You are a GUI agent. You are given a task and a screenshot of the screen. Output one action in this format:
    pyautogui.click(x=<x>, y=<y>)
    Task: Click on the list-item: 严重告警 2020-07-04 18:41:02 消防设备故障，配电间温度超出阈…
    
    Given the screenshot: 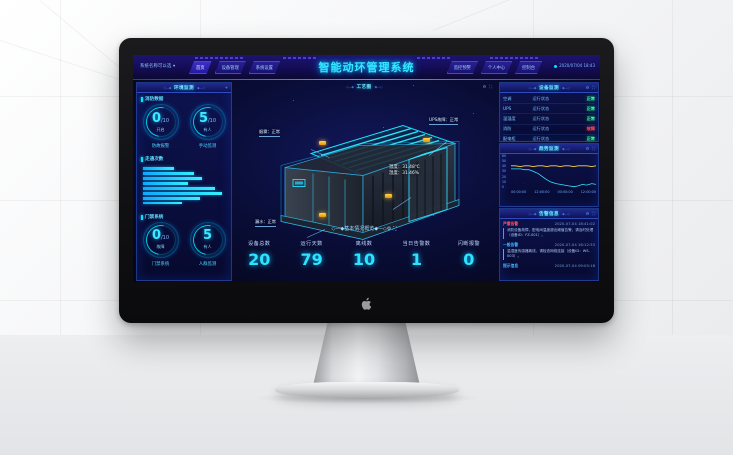 What is the action you would take?
    pyautogui.click(x=549, y=230)
    